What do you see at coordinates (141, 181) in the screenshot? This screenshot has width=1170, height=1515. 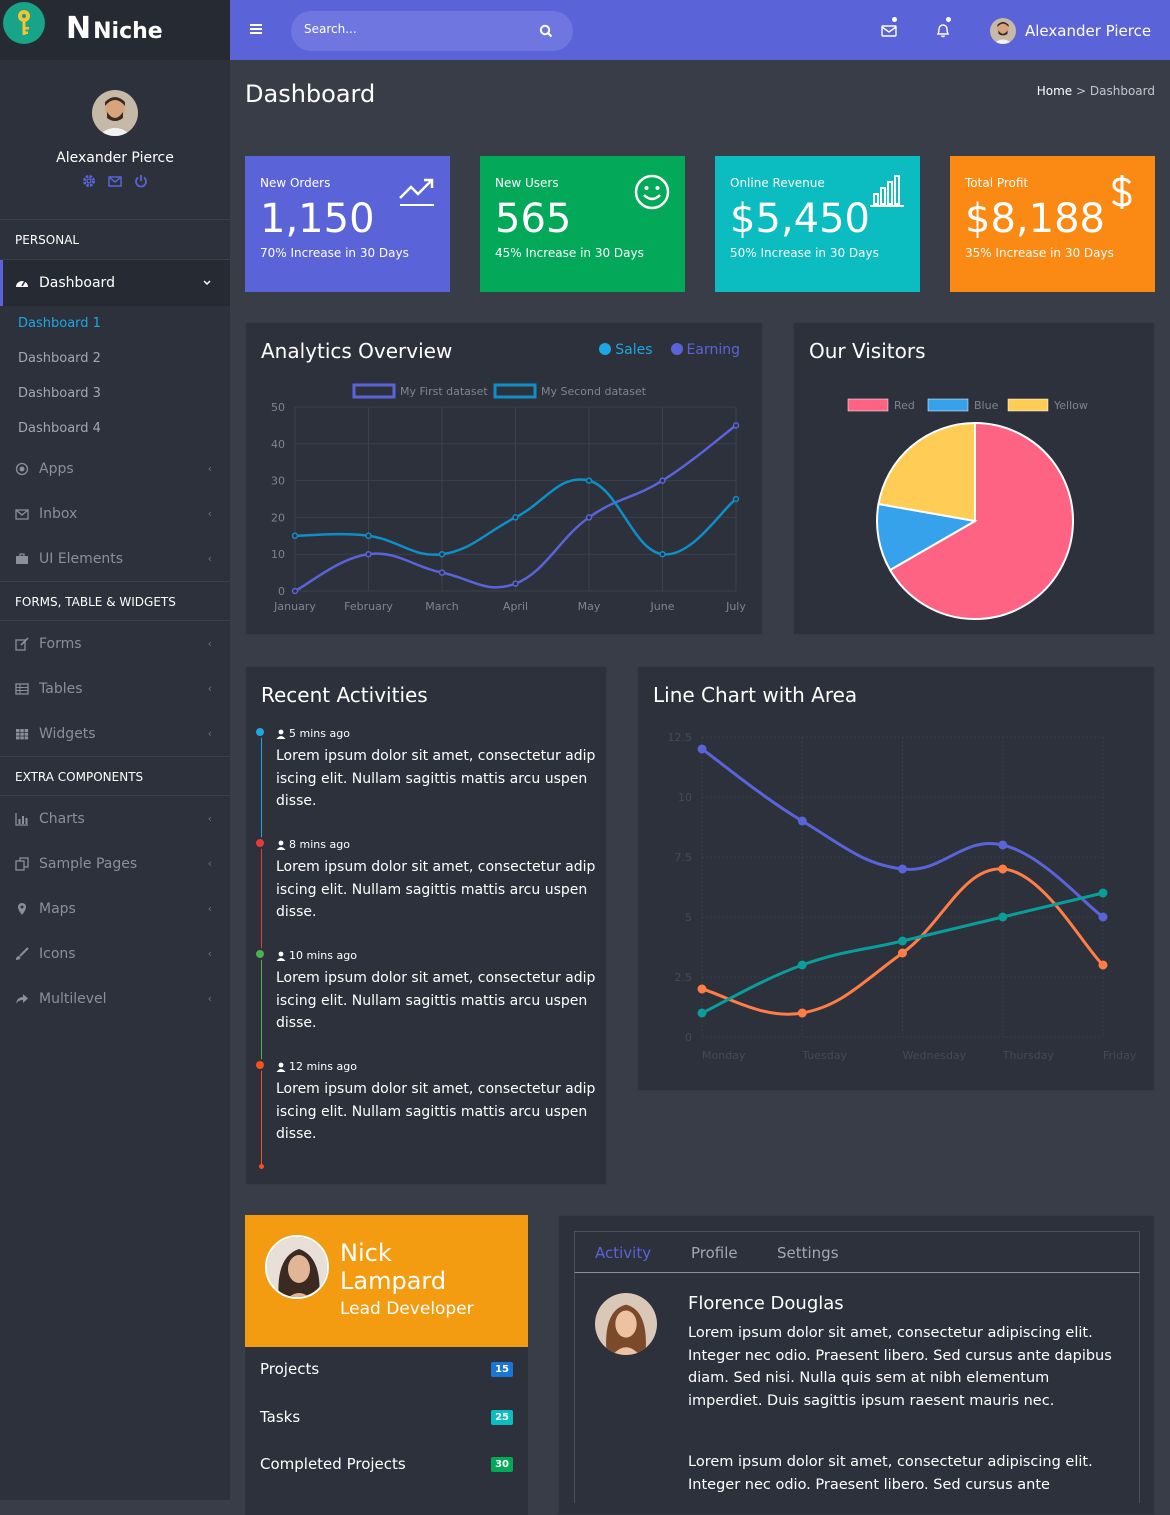 I see `power-icon` at bounding box center [141, 181].